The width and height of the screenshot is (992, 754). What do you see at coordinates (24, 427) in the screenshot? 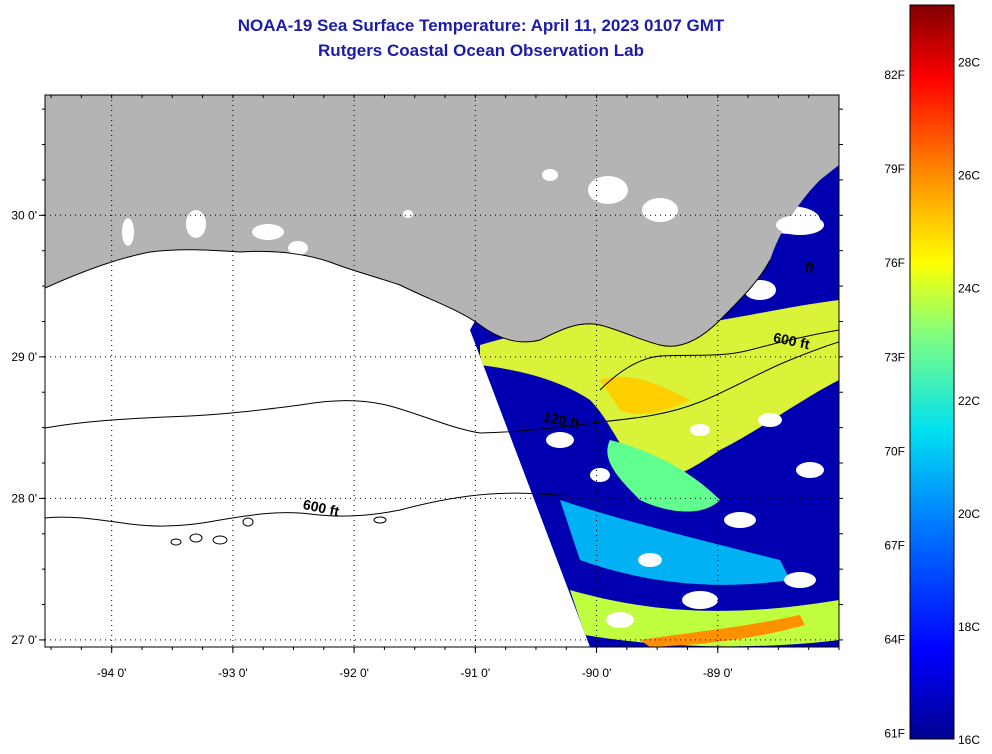
I see `latitude-labels: 27 0' 28 0' 29 0' 30 0'` at bounding box center [24, 427].